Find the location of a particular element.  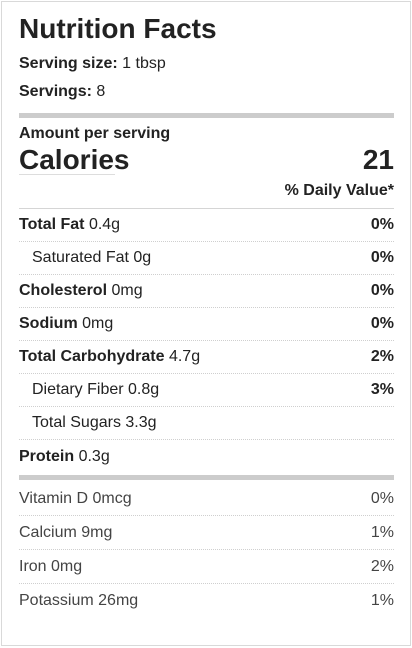

nutrient-name-cell: Dietary Fiber 0.8g is located at coordinates (89, 390).